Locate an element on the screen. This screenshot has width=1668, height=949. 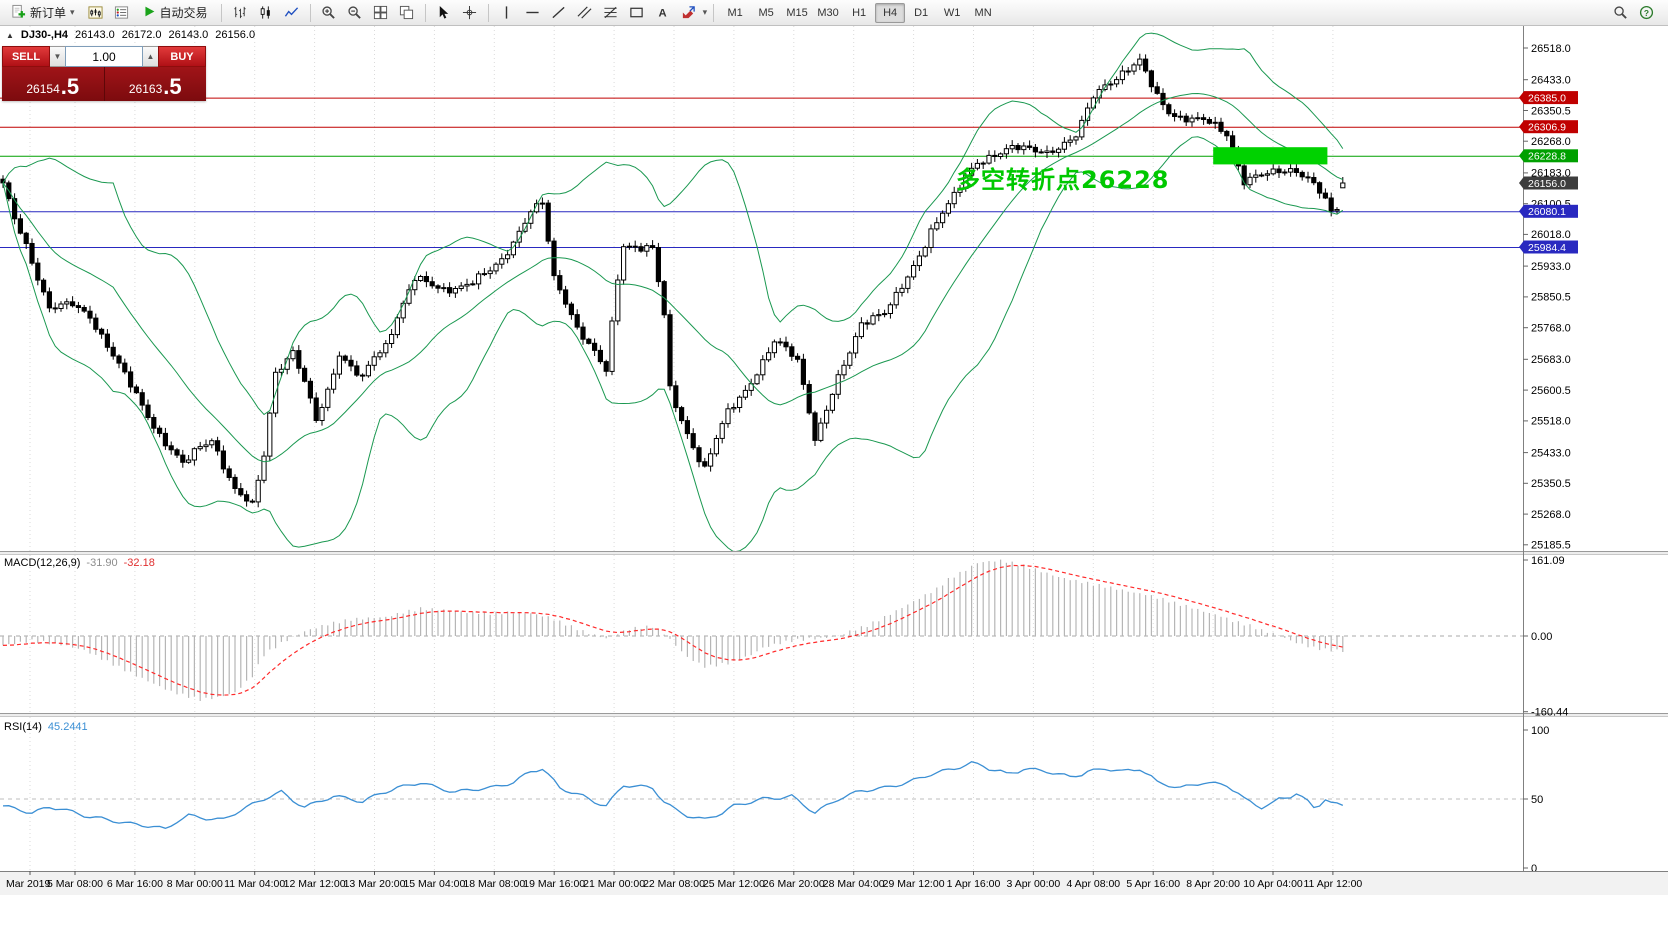
svg-text: 10 Apr 04:00 is located at coordinates (1273, 884).